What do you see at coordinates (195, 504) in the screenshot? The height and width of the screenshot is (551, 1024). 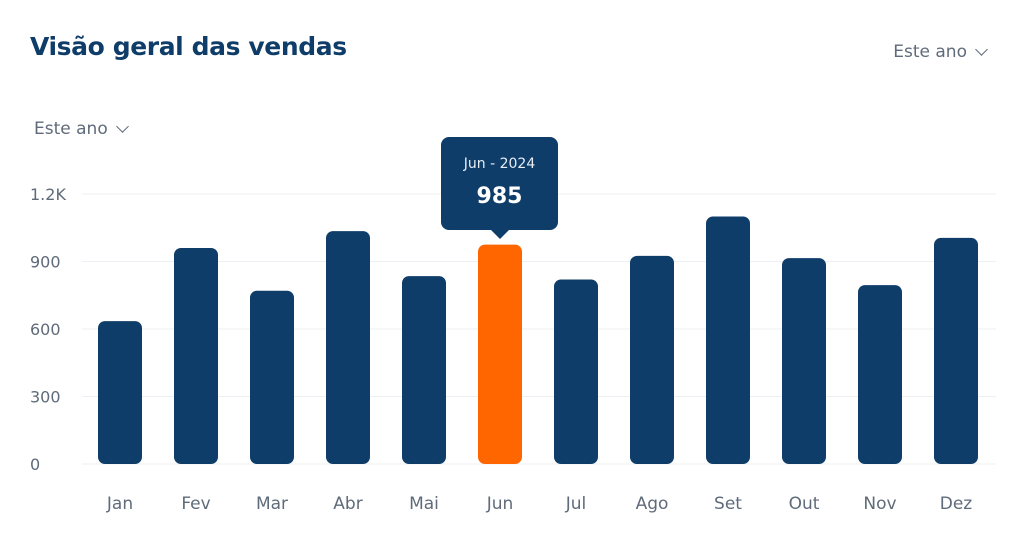 I see `x-tick-label: Fev` at bounding box center [195, 504].